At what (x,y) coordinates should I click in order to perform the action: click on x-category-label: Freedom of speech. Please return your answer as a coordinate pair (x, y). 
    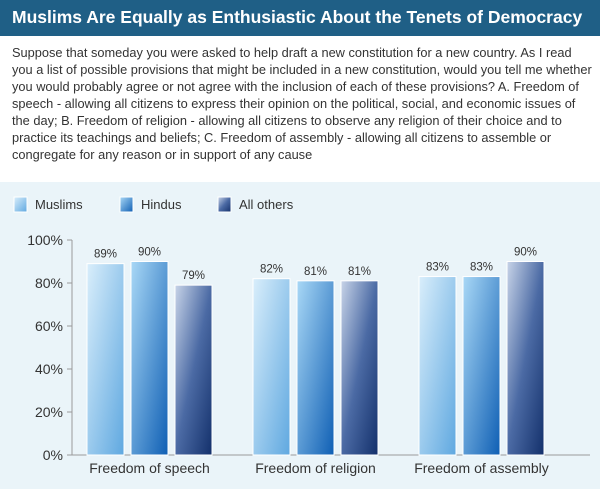
    Looking at the image, I should click on (149, 468).